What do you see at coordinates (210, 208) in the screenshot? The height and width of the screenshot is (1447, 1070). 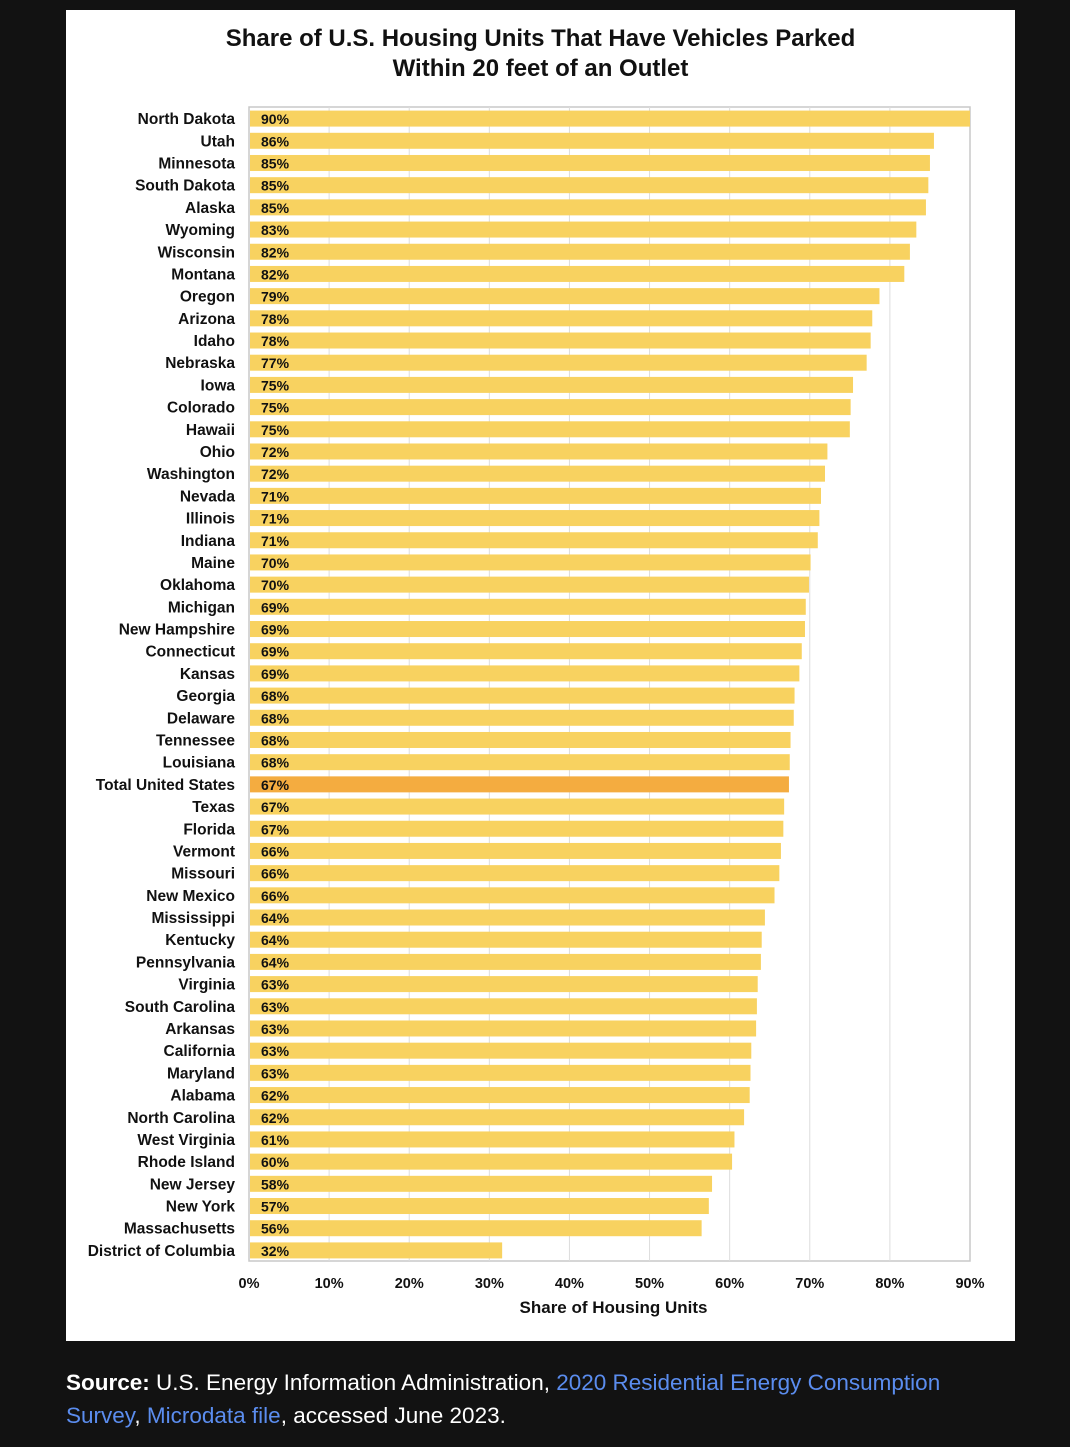 I see `category-label: Alaska` at bounding box center [210, 208].